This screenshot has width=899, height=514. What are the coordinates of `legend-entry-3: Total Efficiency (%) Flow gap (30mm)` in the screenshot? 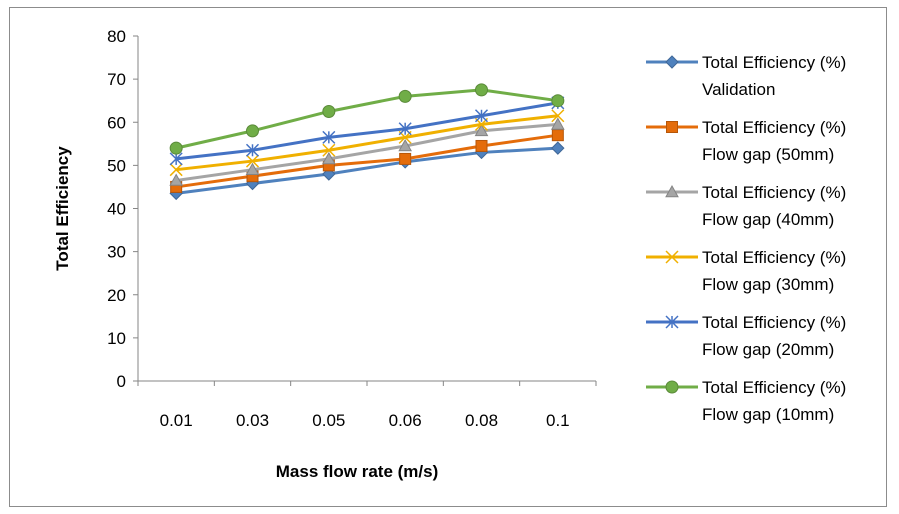 It's located at (746, 271).